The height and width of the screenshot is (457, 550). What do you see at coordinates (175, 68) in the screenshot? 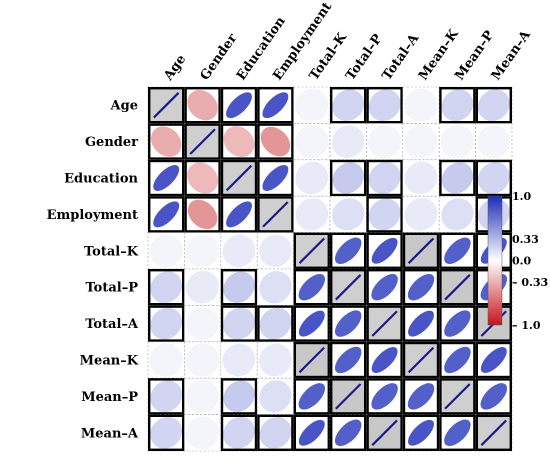
I see `column-label-age: Age` at bounding box center [175, 68].